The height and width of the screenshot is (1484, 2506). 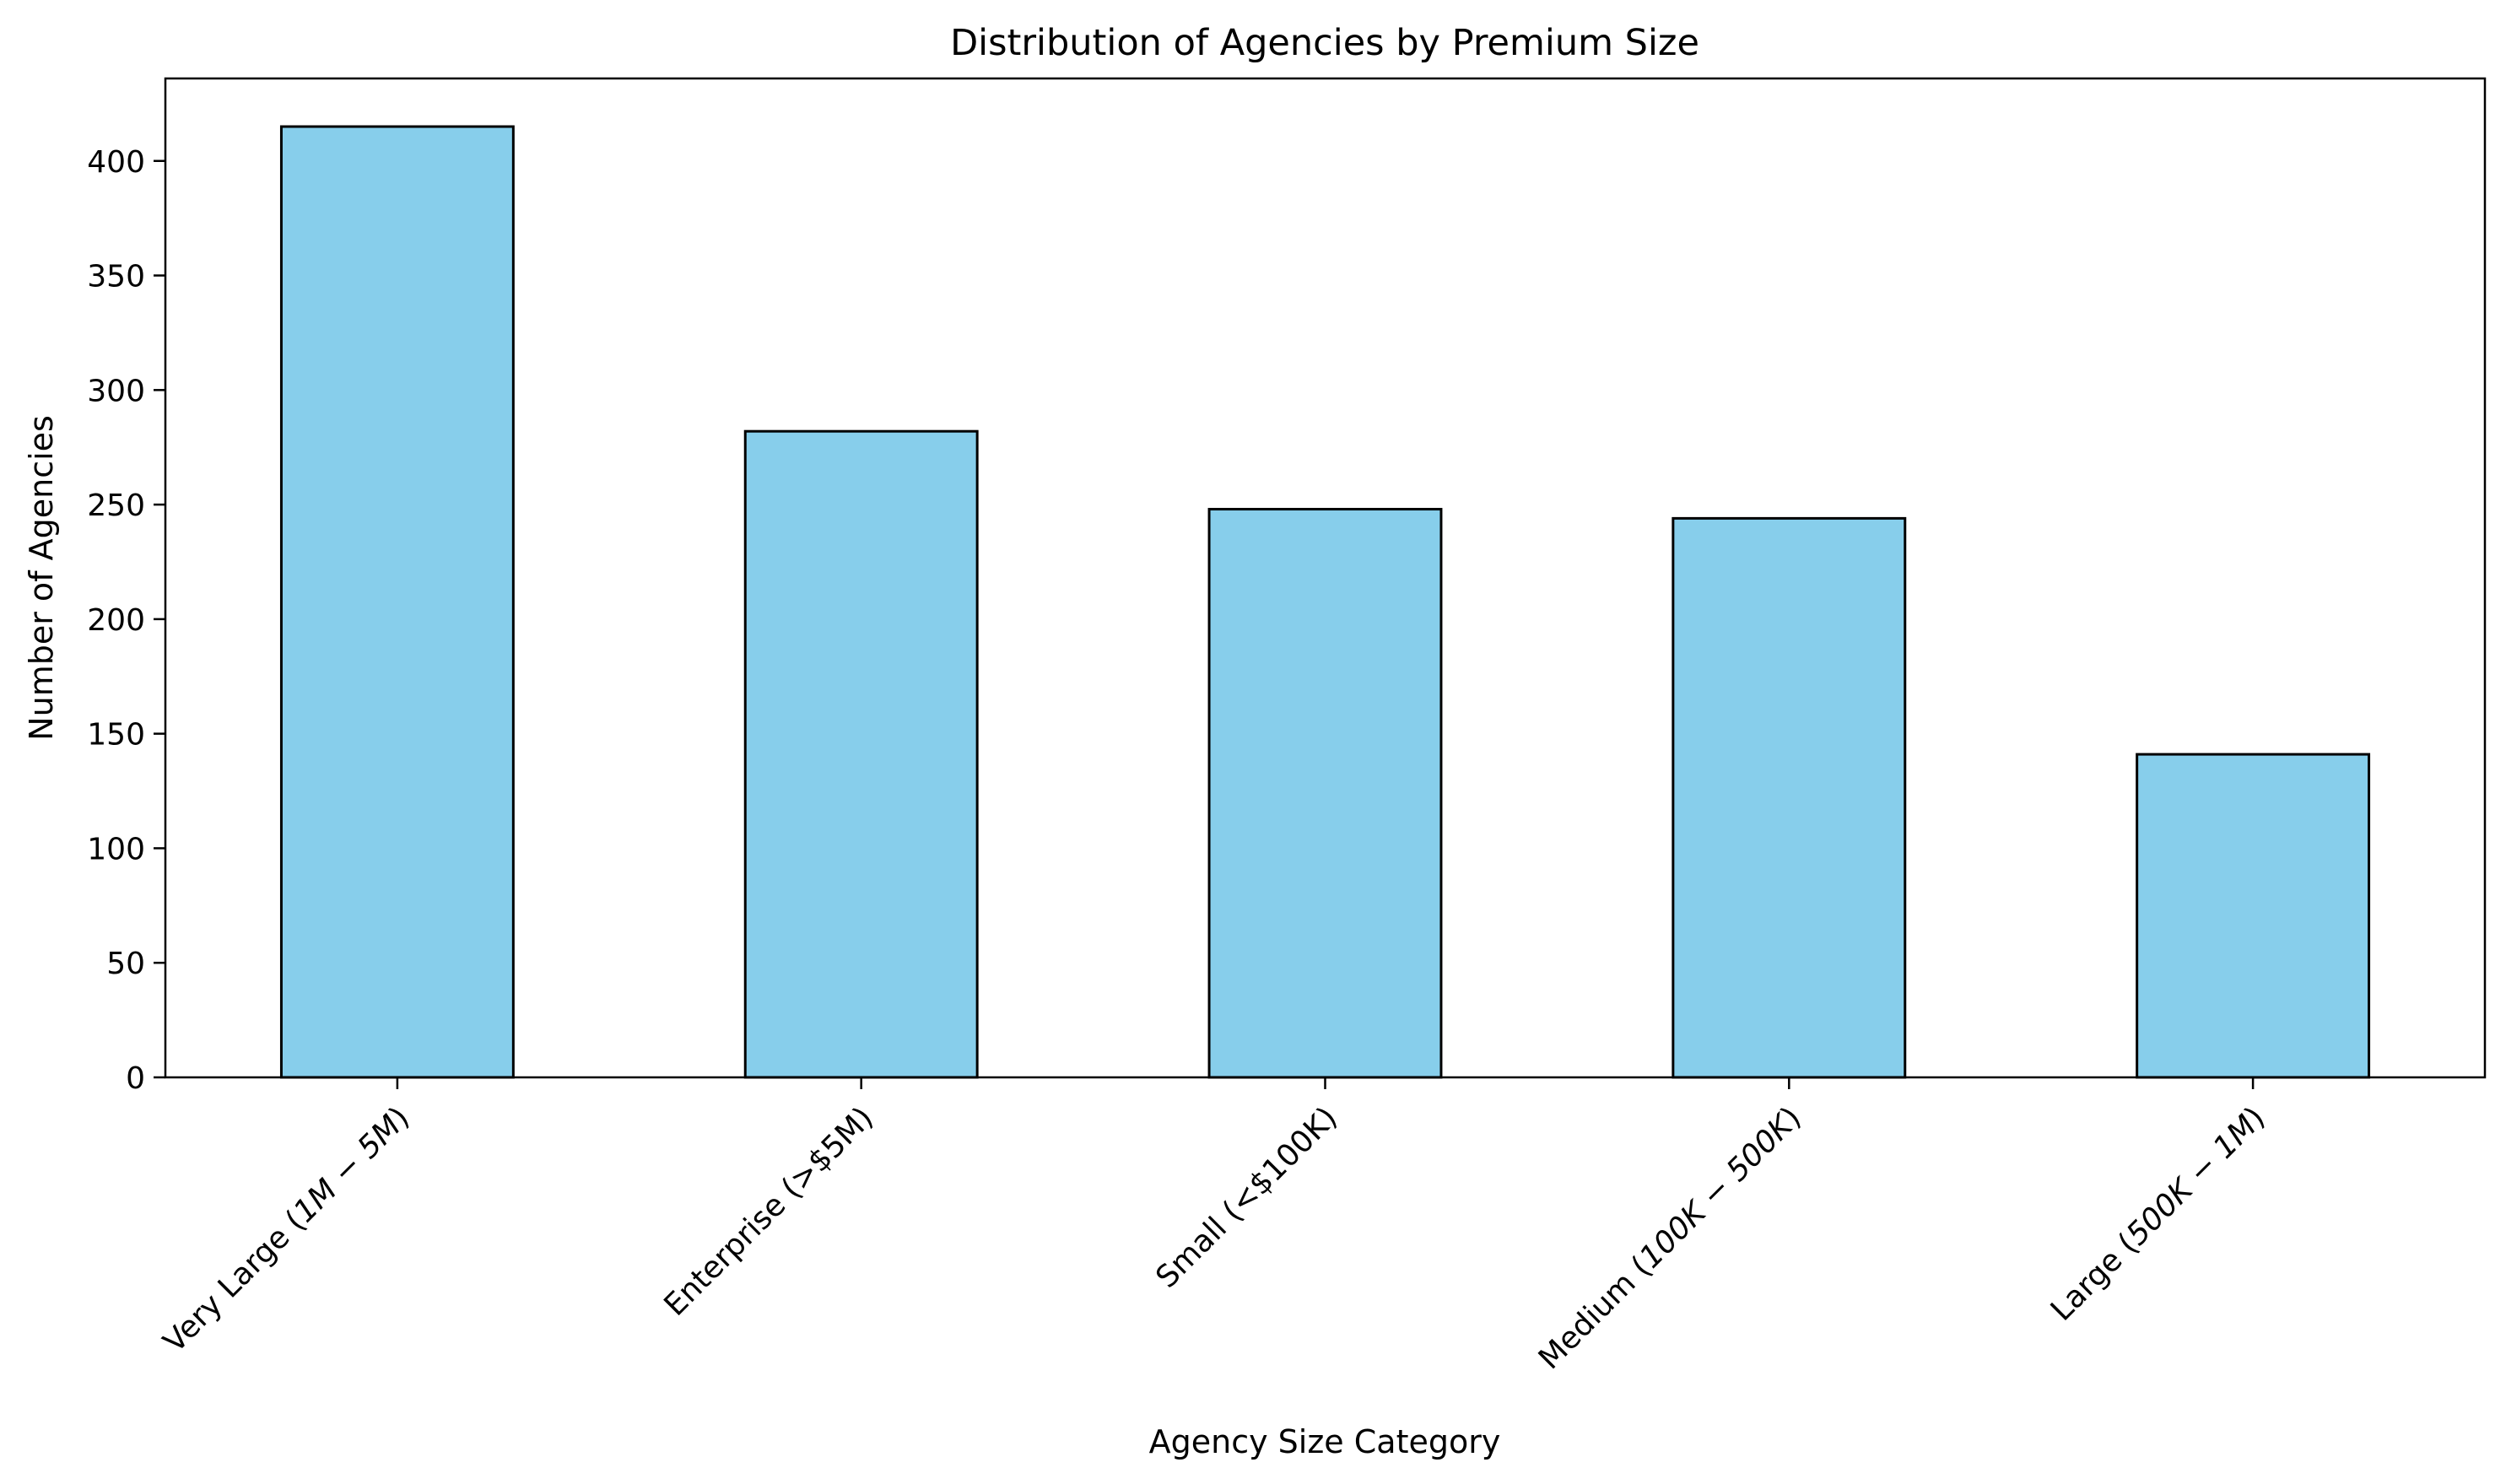 What do you see at coordinates (1246, 1197) in the screenshot?
I see `x-tick-label: Small (<$100K)` at bounding box center [1246, 1197].